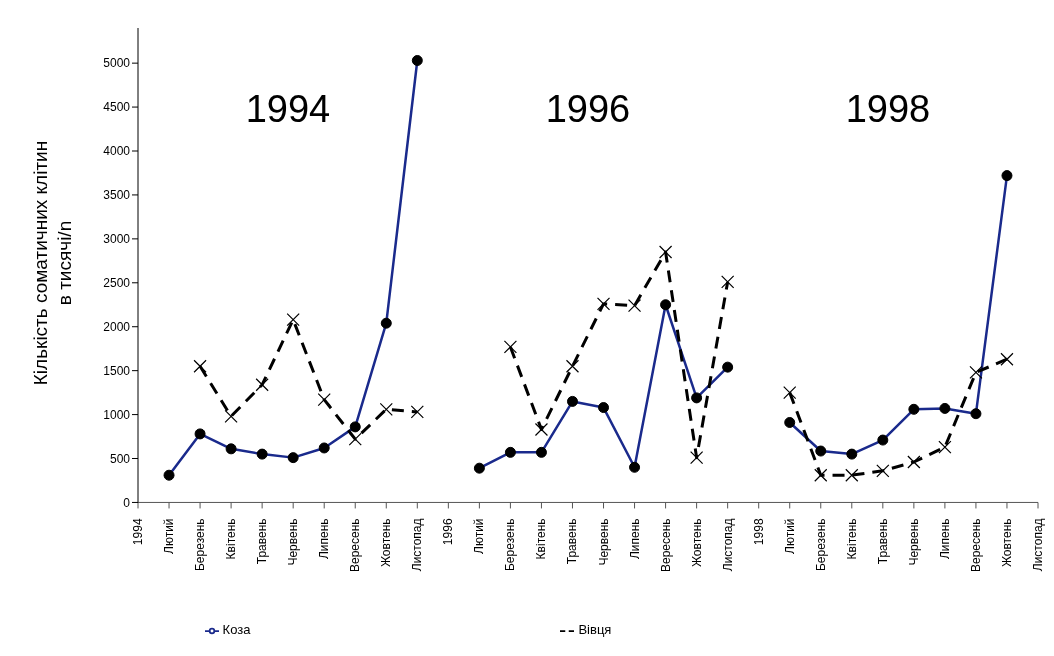 This screenshot has height=656, width=1054. What do you see at coordinates (120, 458) in the screenshot?
I see `y-tick-label: 500` at bounding box center [120, 458].